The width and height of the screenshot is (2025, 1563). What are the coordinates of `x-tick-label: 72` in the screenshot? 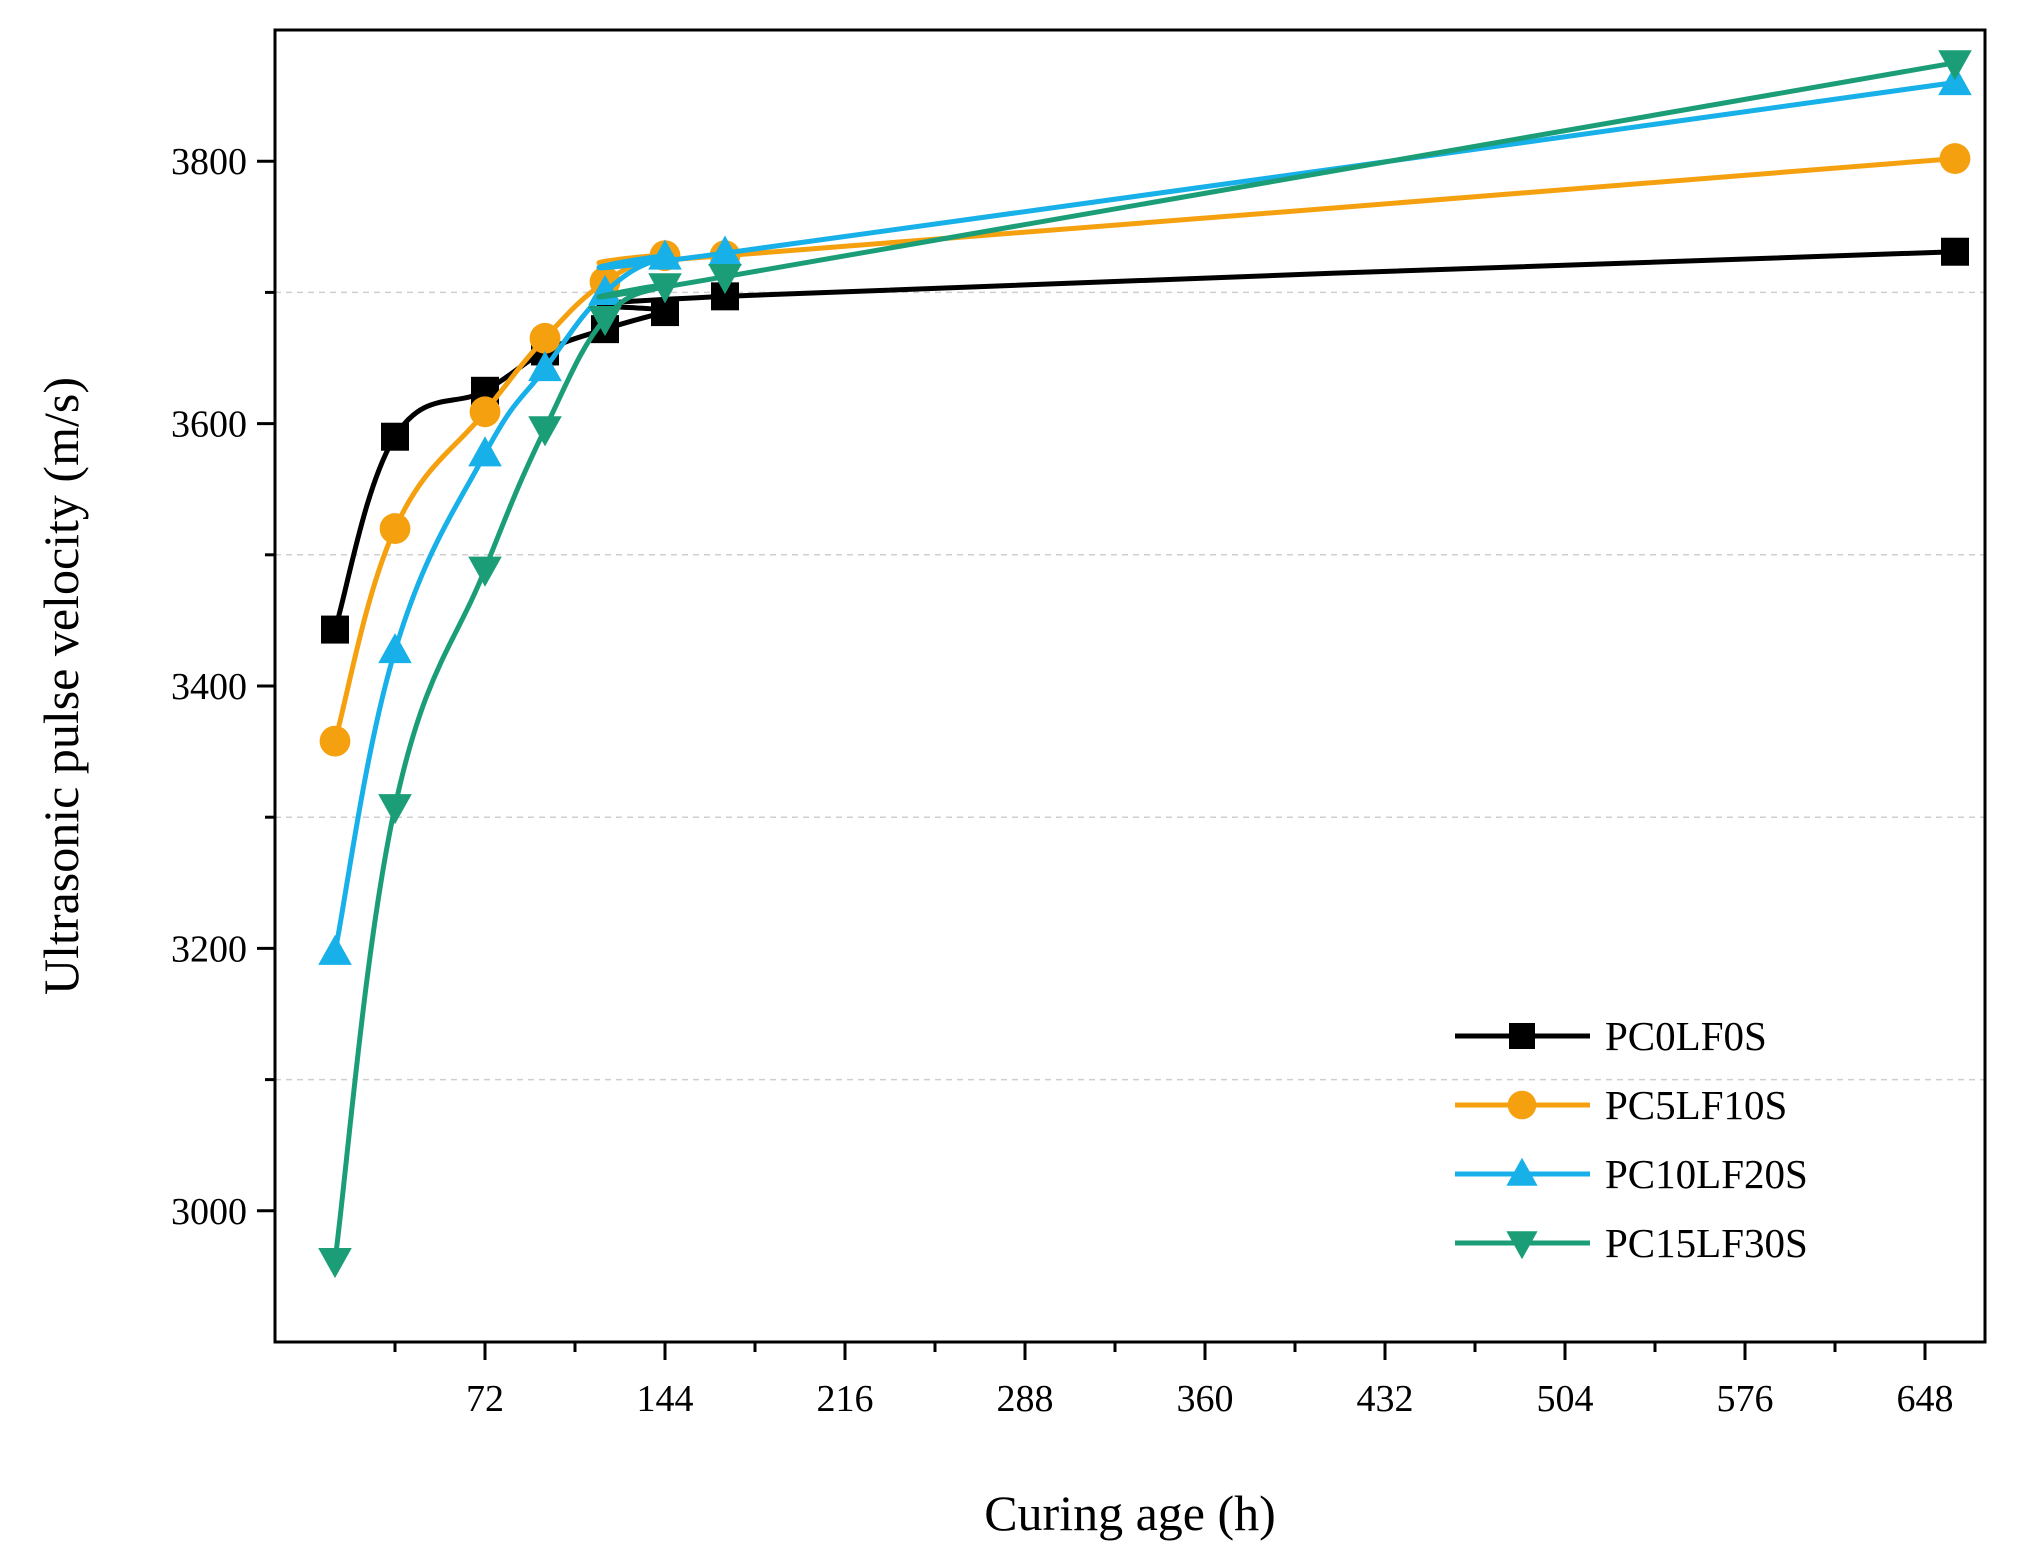 It's located at (485, 1399).